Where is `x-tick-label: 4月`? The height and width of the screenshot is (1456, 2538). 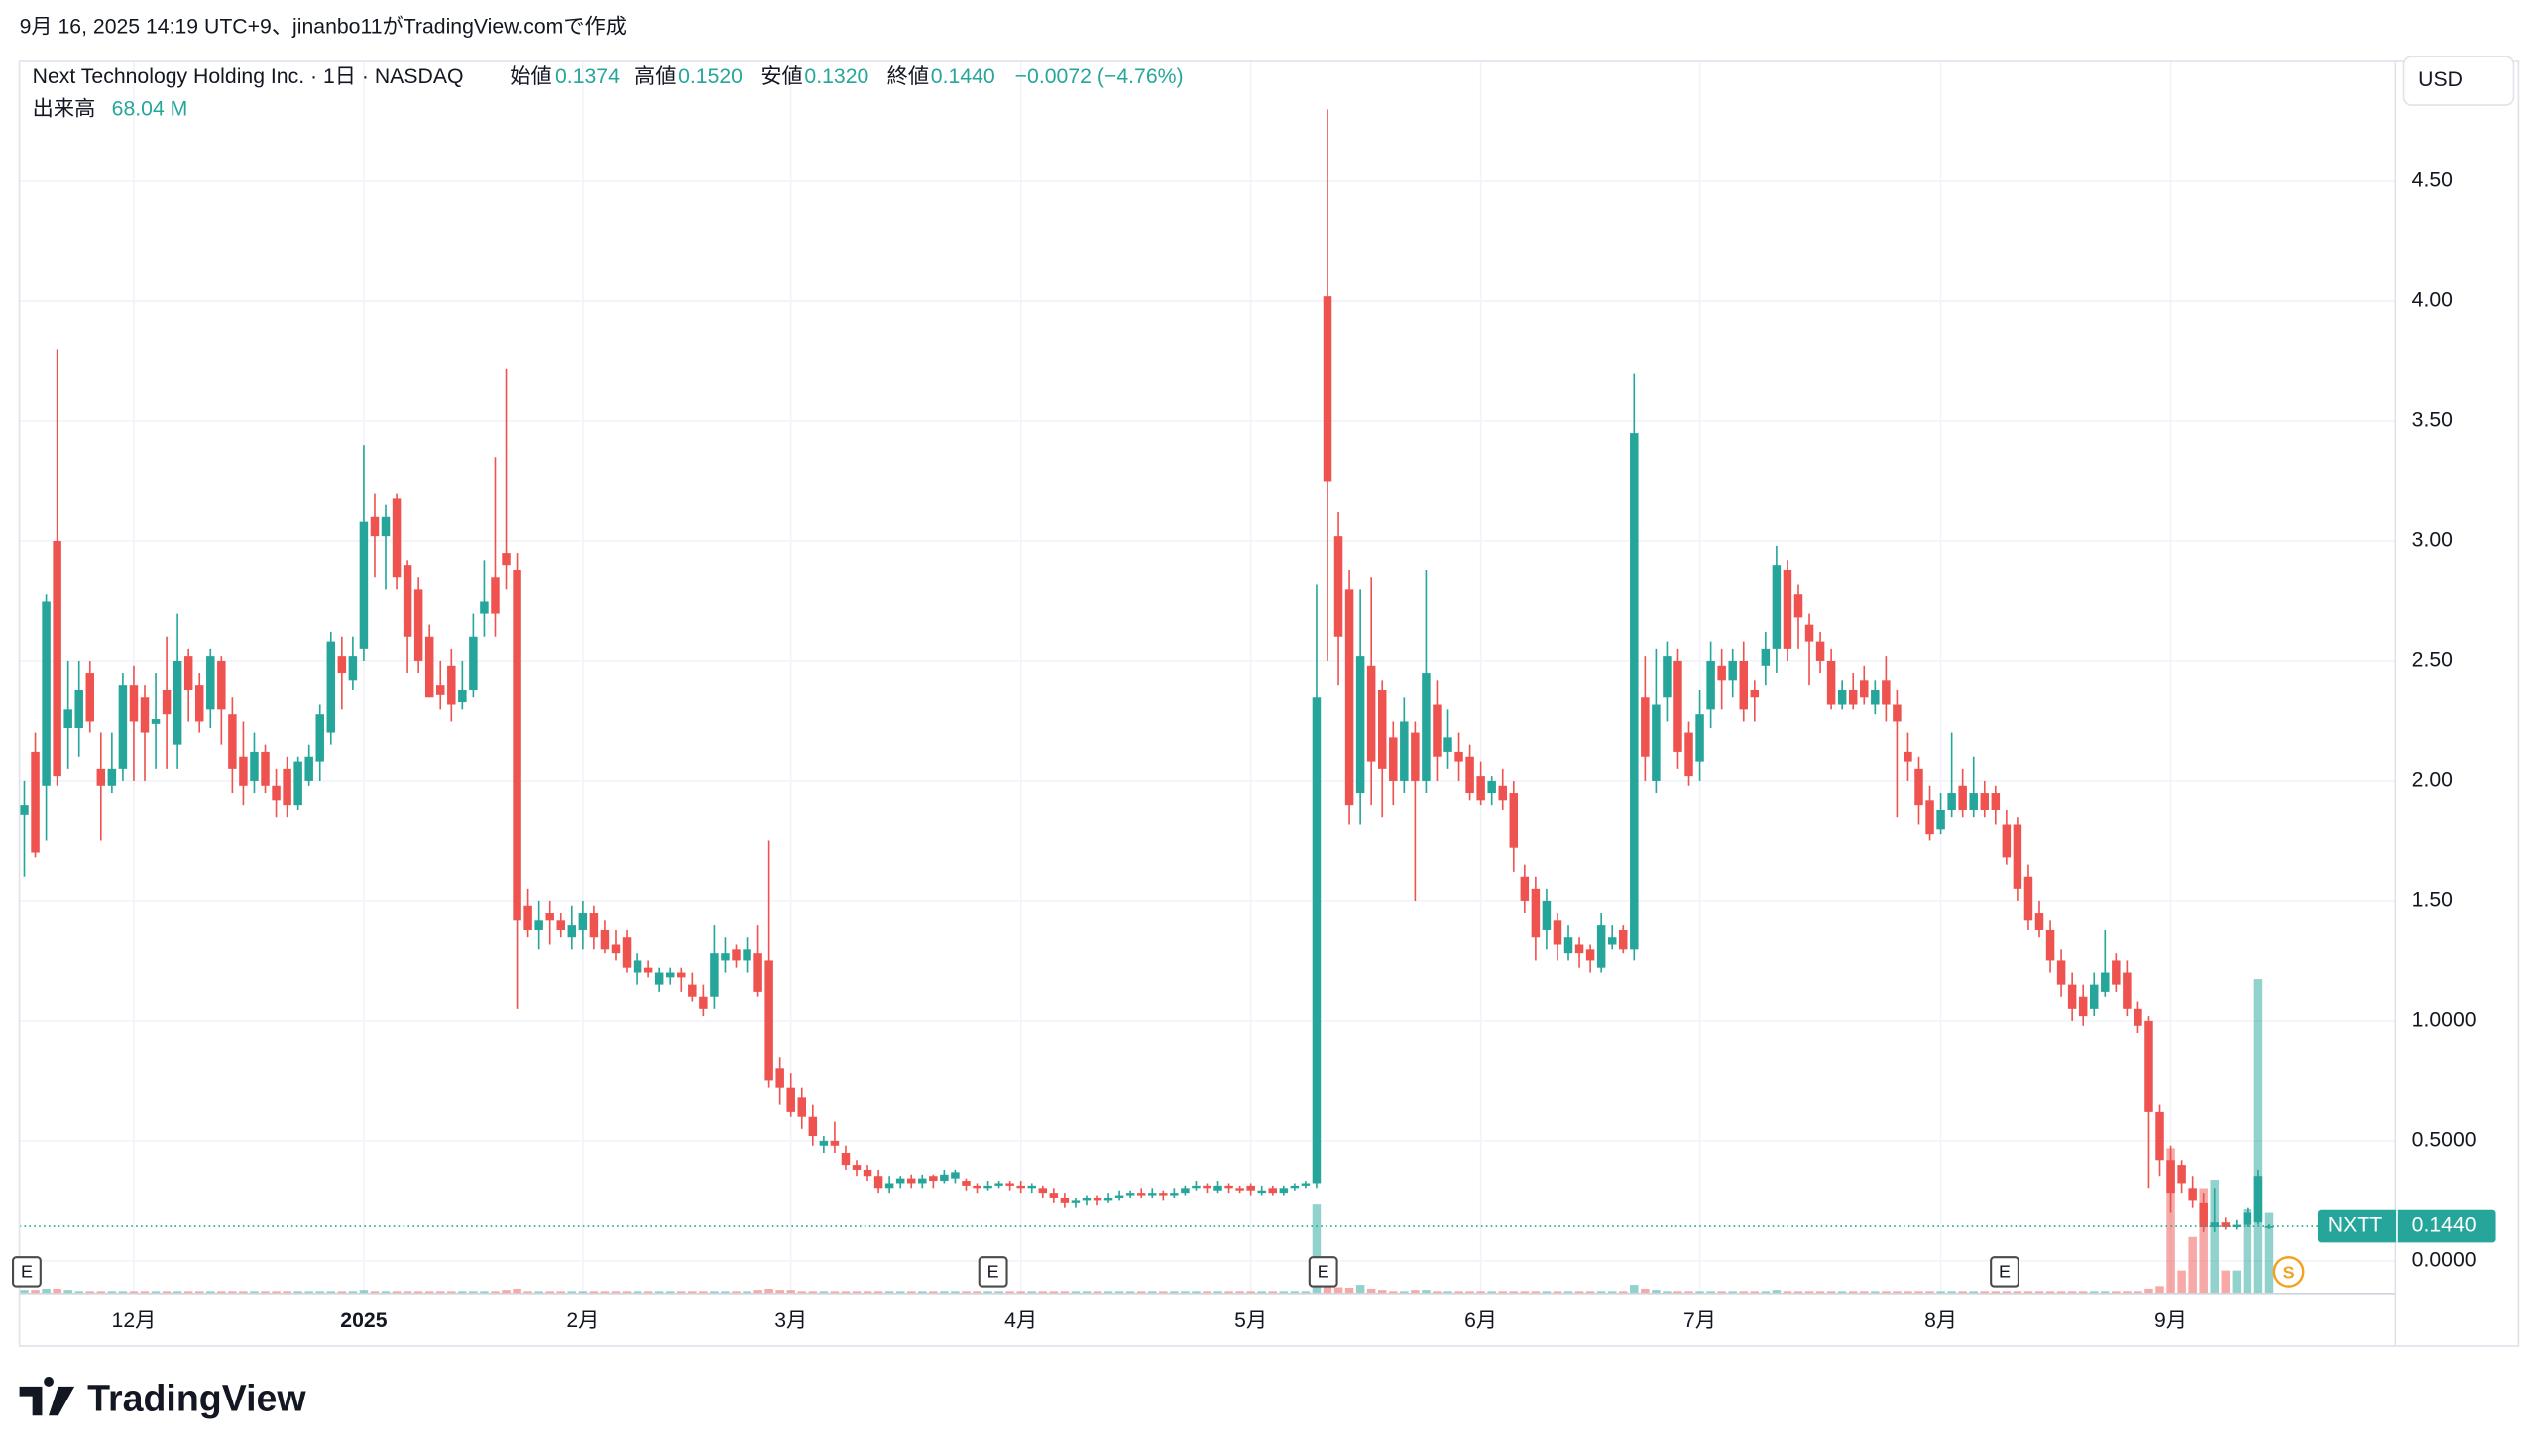 x-tick-label: 4月 is located at coordinates (1020, 1320).